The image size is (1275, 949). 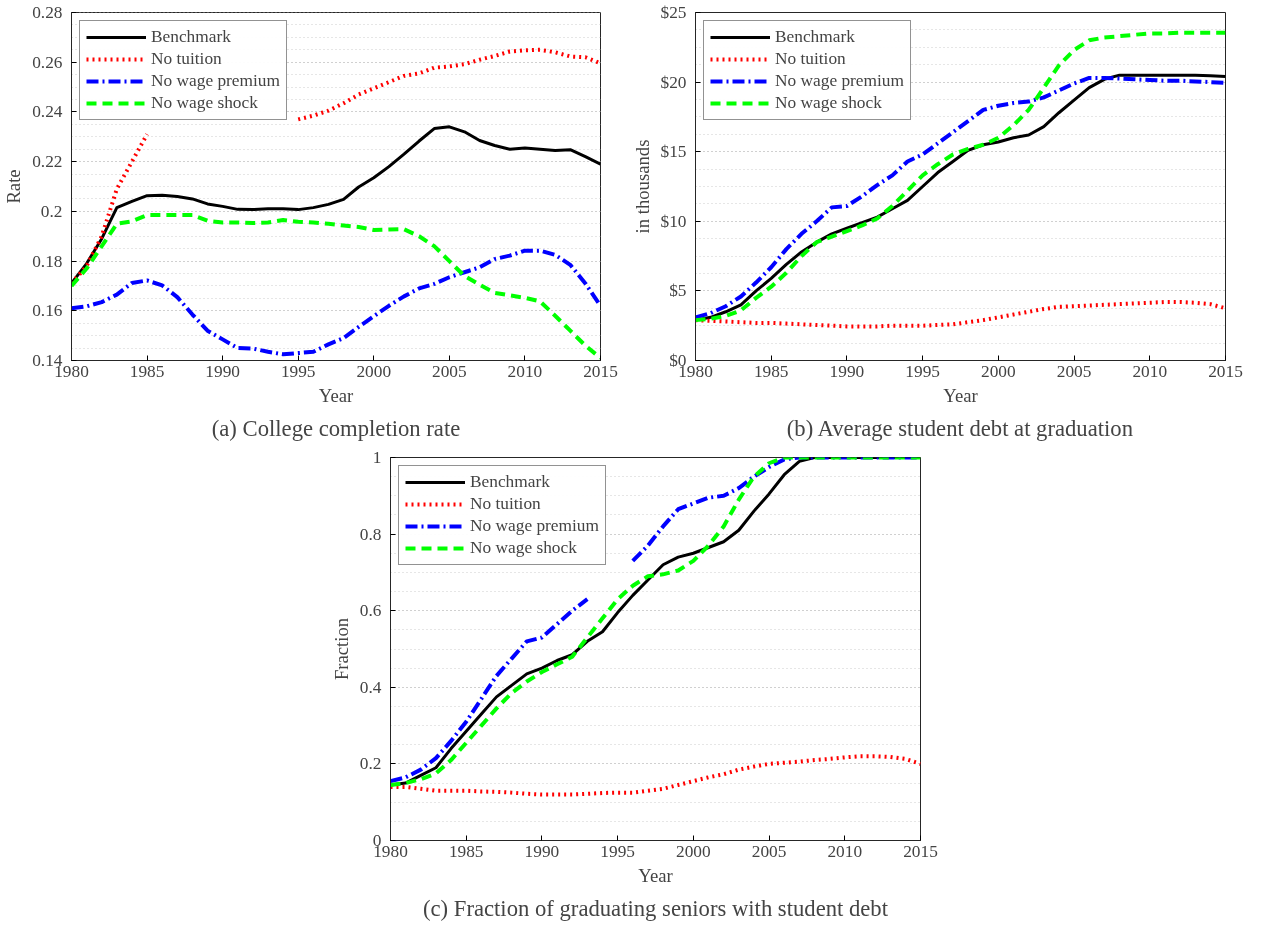 I want to click on y-tick-label: 0.18, so click(x=47, y=261).